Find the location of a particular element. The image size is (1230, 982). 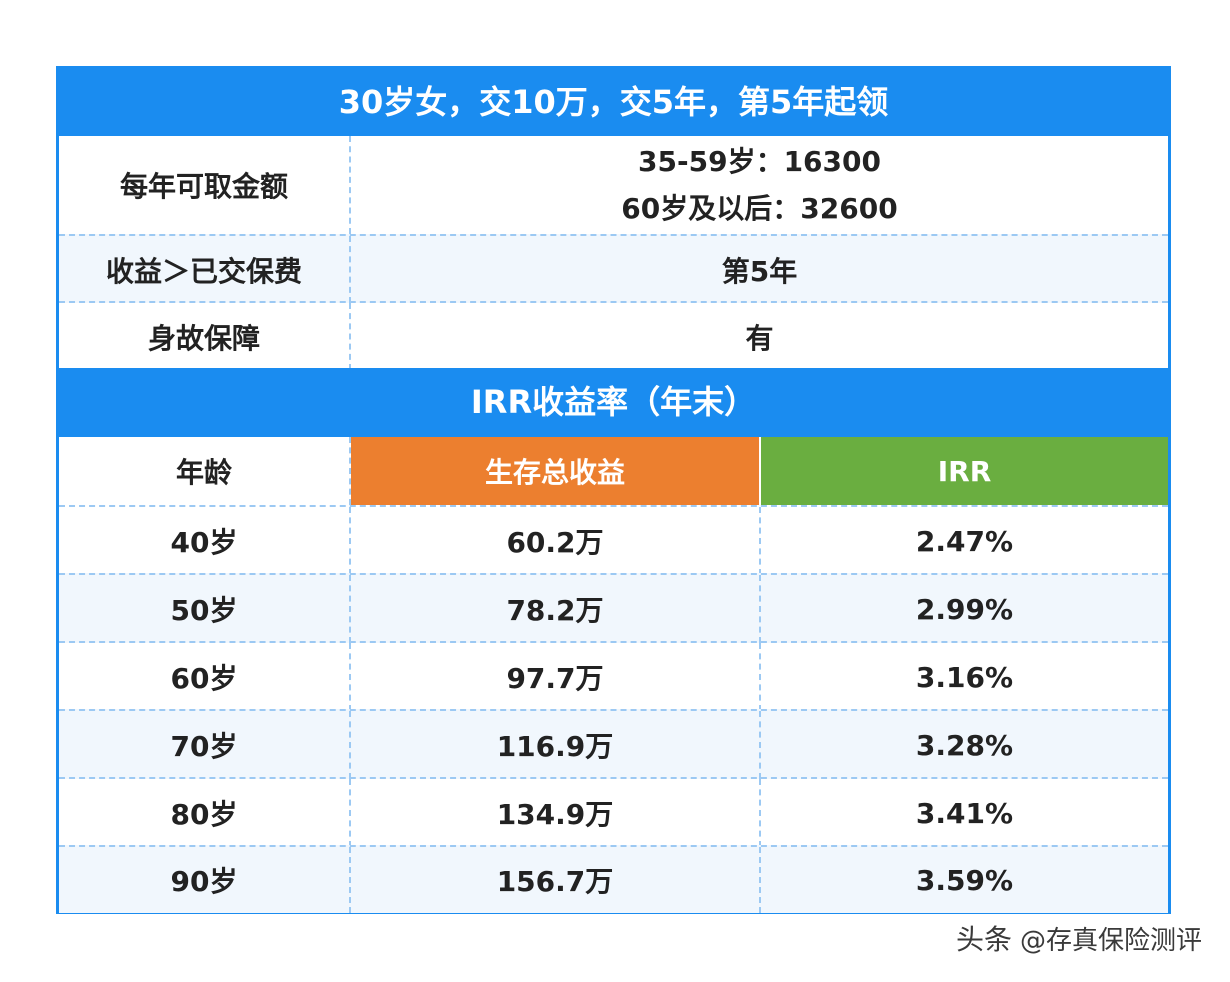

table-row: 60岁 97.7万 3.16% is located at coordinates (613, 676).